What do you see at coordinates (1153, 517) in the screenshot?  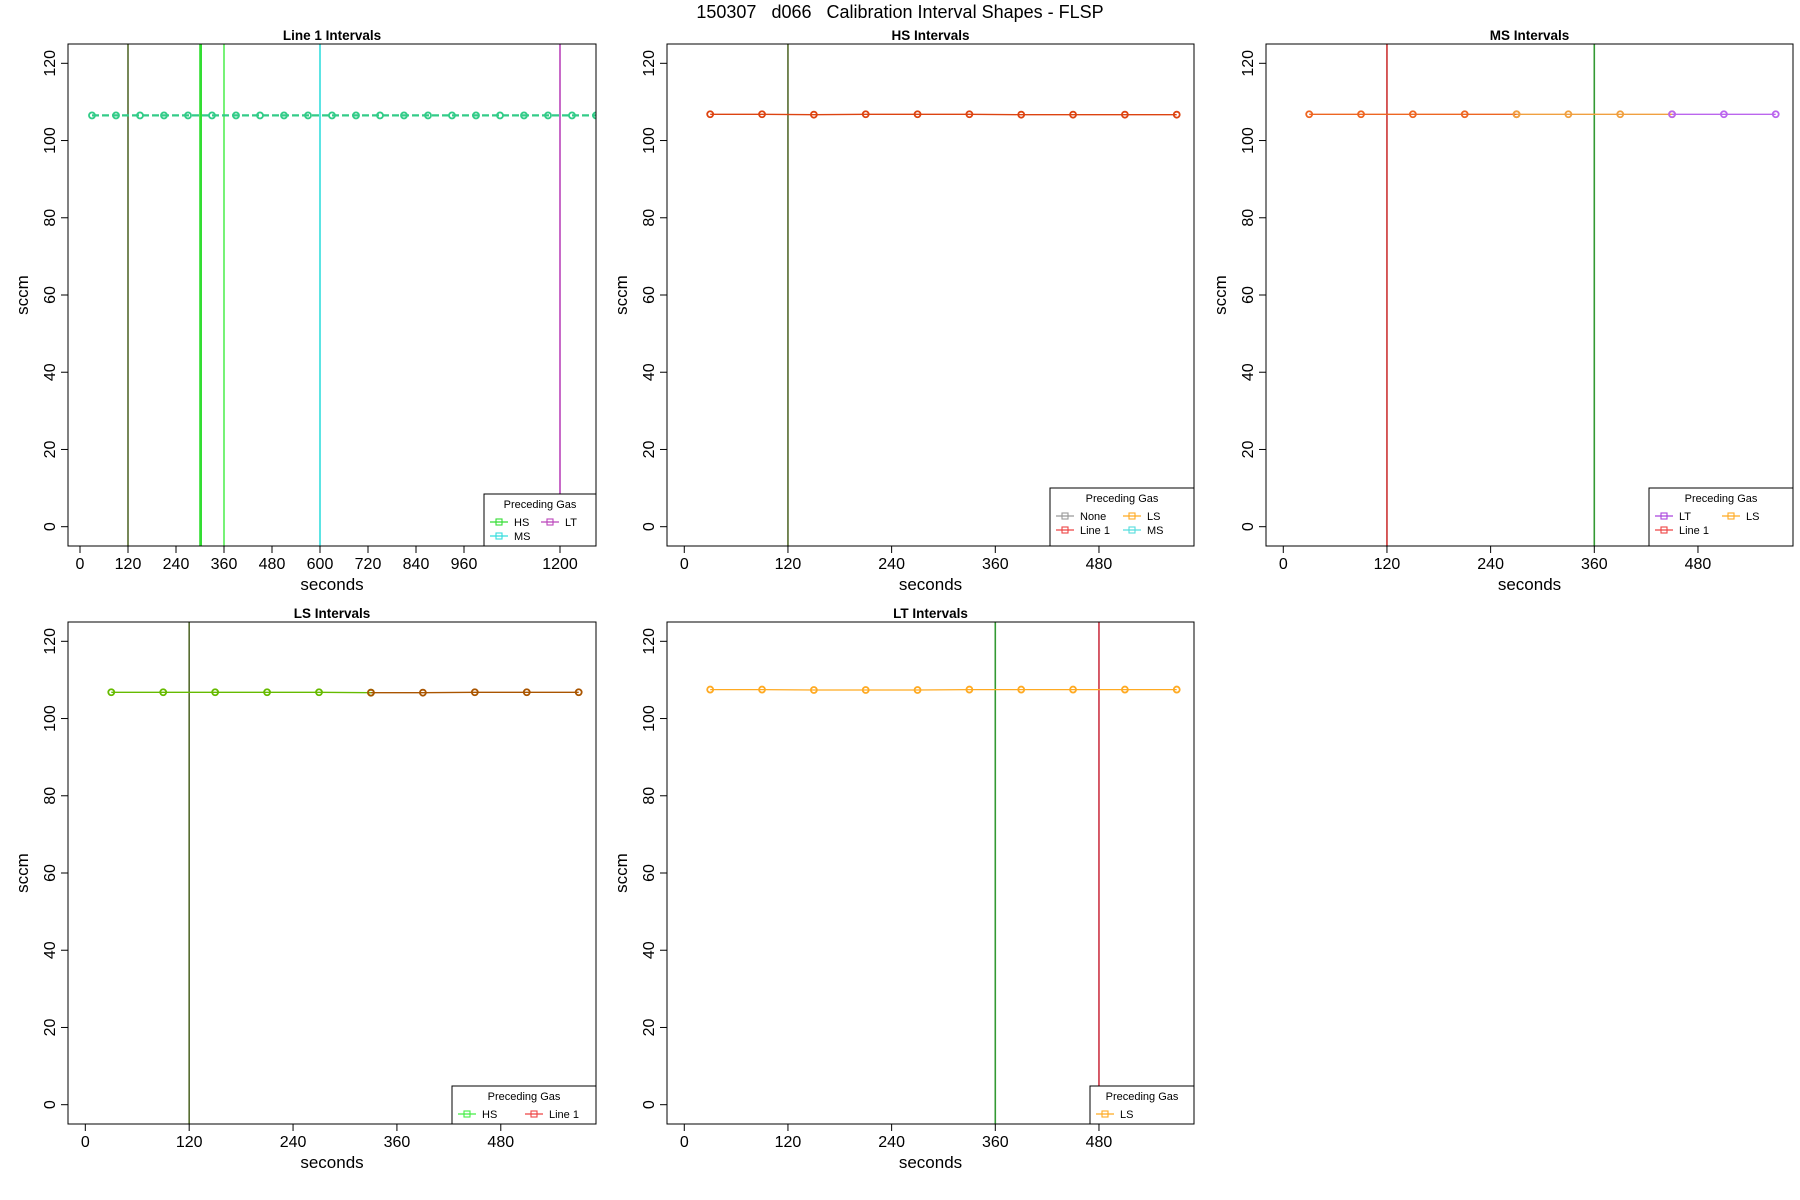 I see `legend-label: LS` at bounding box center [1153, 517].